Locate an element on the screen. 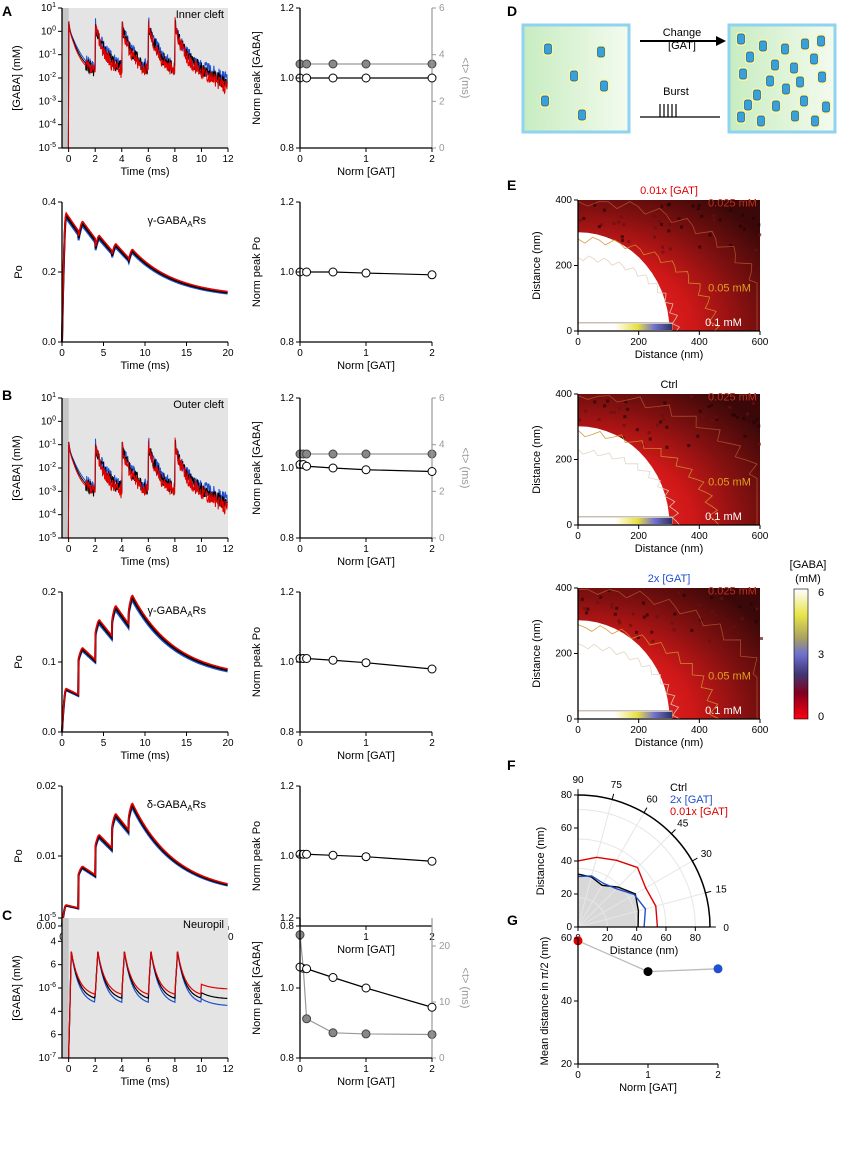 The width and height of the screenshot is (851, 1158). y-tick-label: 0.4 is located at coordinates (49, 202).